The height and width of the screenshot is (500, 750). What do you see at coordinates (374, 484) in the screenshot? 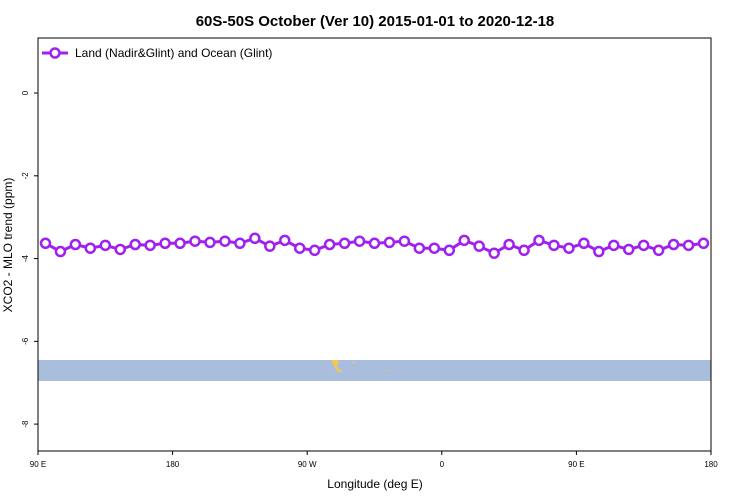
I see `x-axis-label: Longitude (deg E)` at bounding box center [374, 484].